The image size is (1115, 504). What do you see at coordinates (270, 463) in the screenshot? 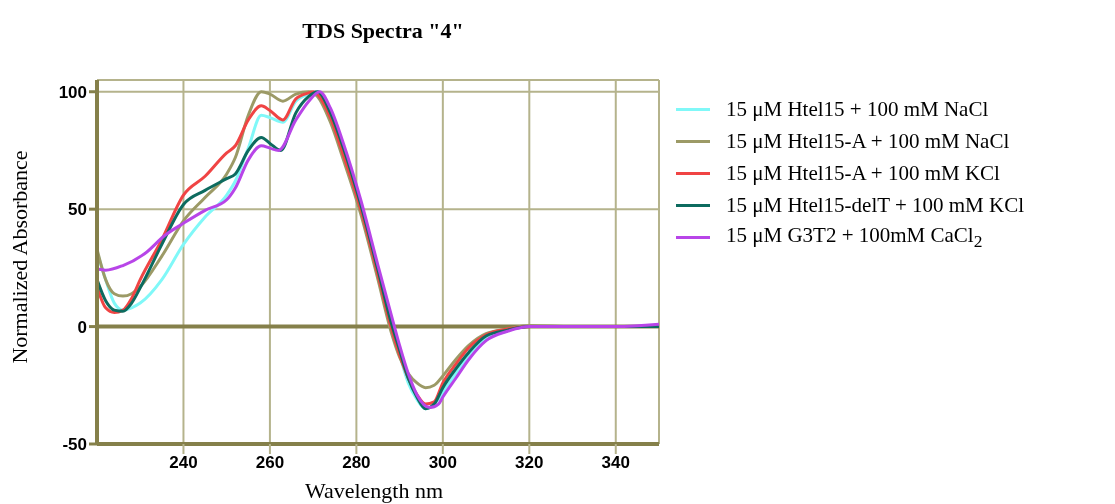
I see `x-tick-label: 260` at bounding box center [270, 463].